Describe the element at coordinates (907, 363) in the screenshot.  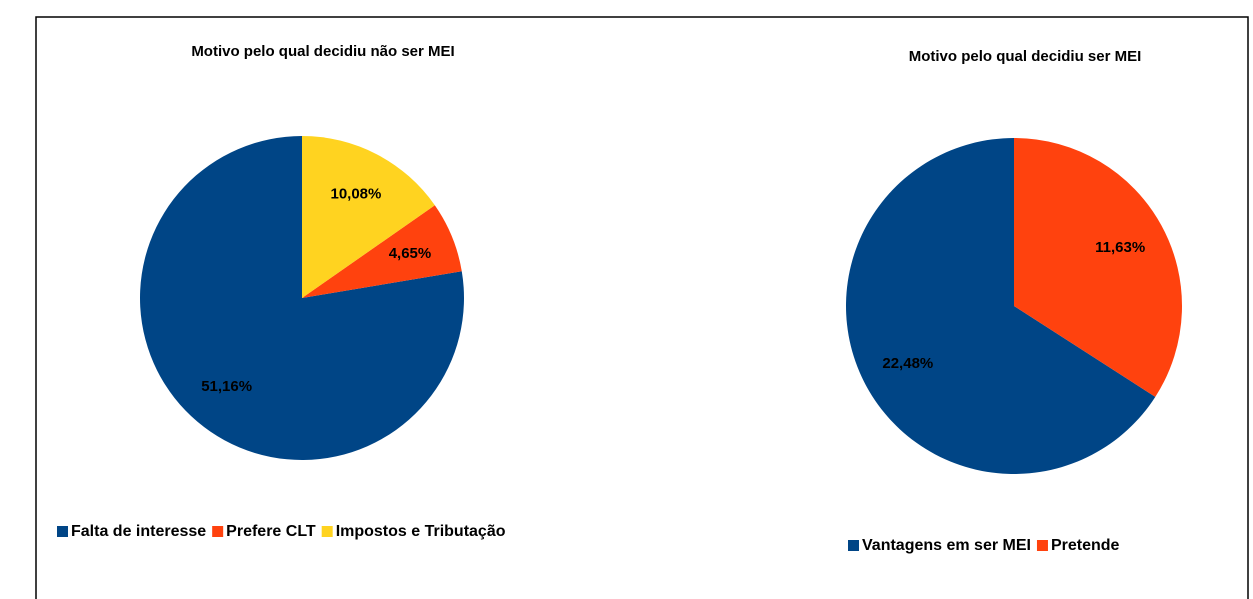
I see `data-label: 22,48%` at that location.